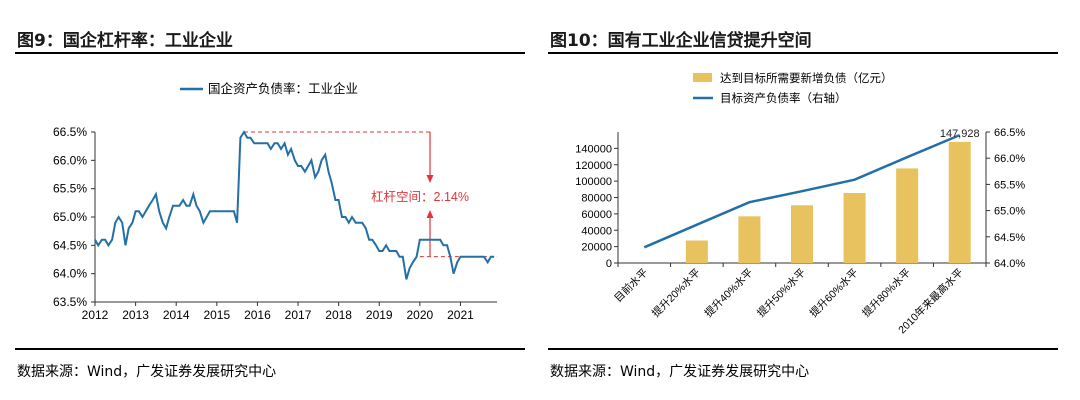 The image size is (1080, 400). Describe the element at coordinates (681, 41) in the screenshot. I see `right-chart-title: 图10：国有工业企业信贷提升空间` at that location.